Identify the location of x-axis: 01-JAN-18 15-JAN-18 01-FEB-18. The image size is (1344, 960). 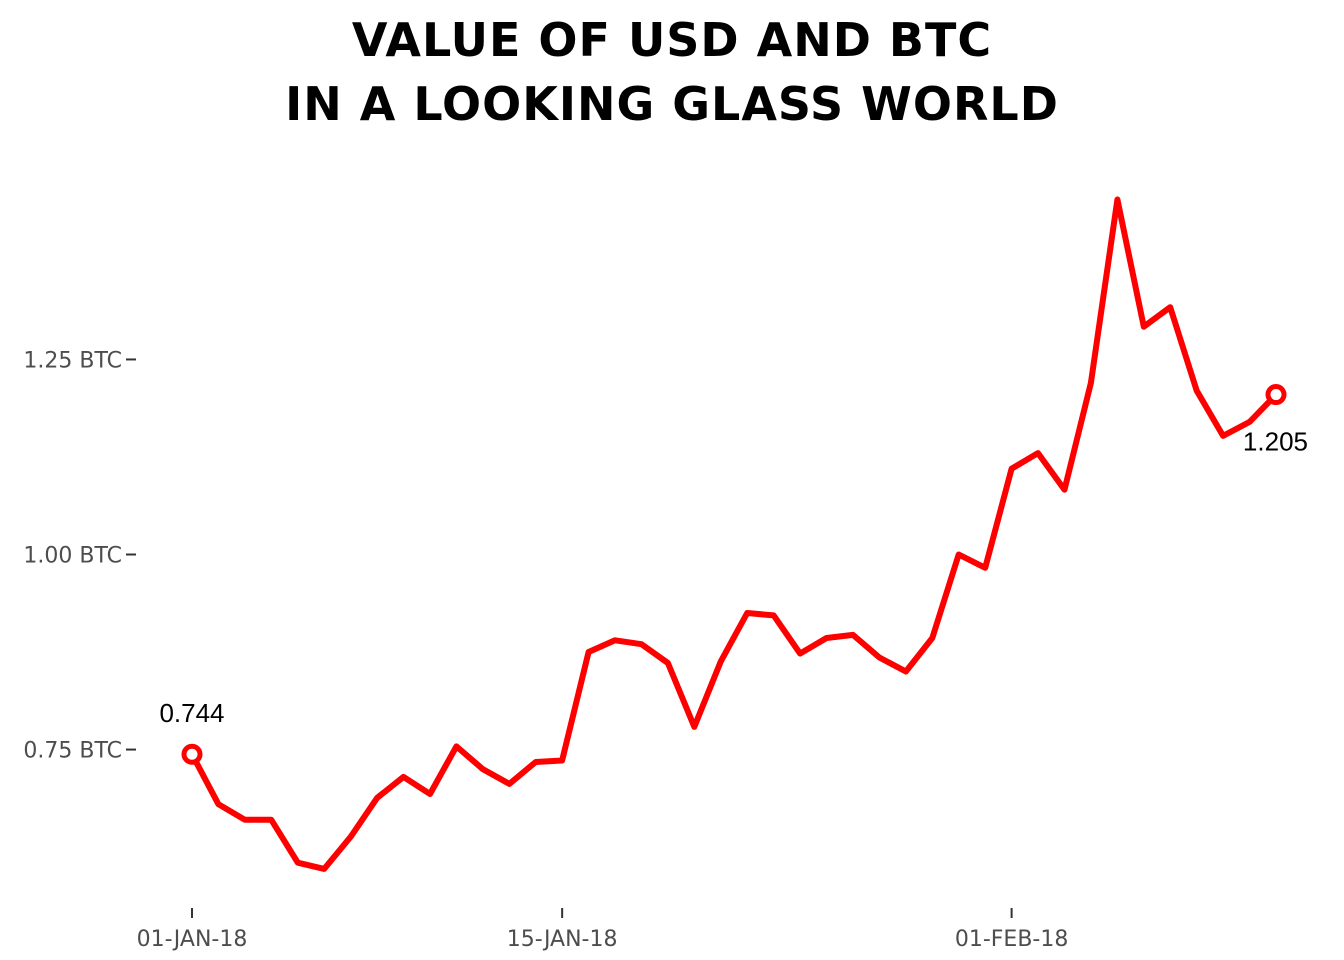
(603, 930).